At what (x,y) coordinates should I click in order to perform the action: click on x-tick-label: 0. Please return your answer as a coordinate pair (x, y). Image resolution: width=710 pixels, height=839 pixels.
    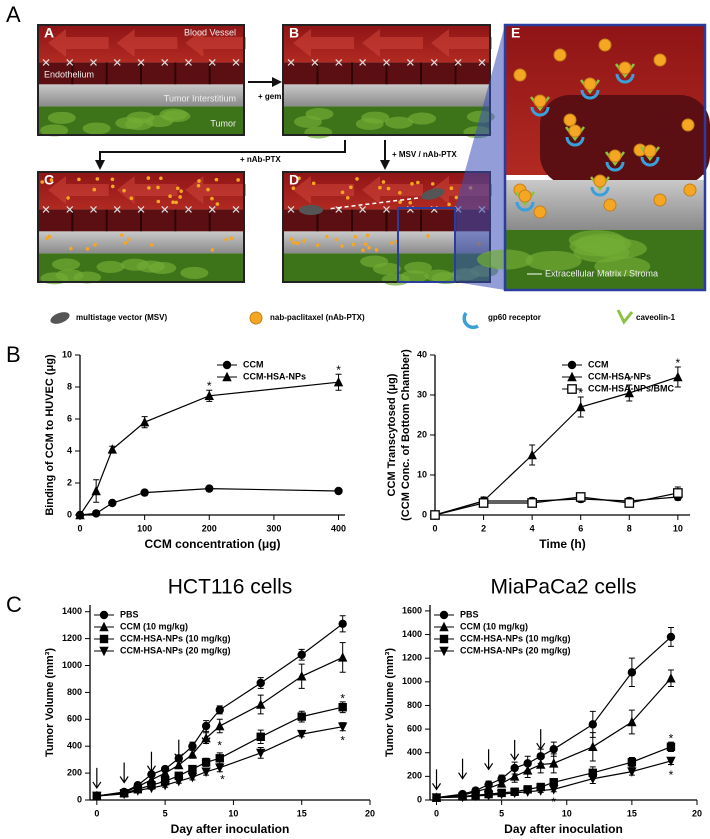
    Looking at the image, I should click on (96, 813).